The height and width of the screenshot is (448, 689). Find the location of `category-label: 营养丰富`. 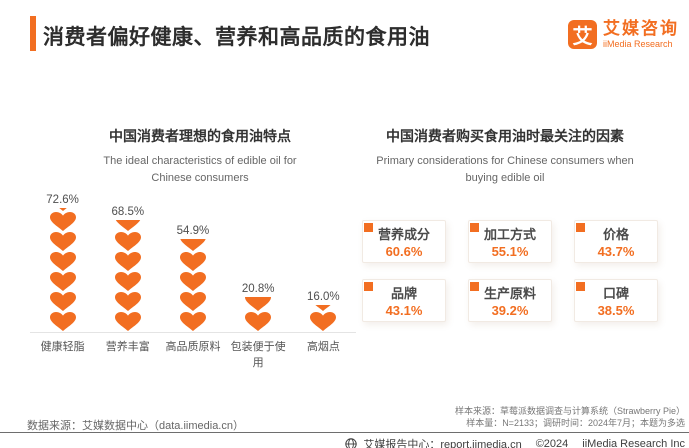

category-label: 营养丰富 is located at coordinates (127, 347).